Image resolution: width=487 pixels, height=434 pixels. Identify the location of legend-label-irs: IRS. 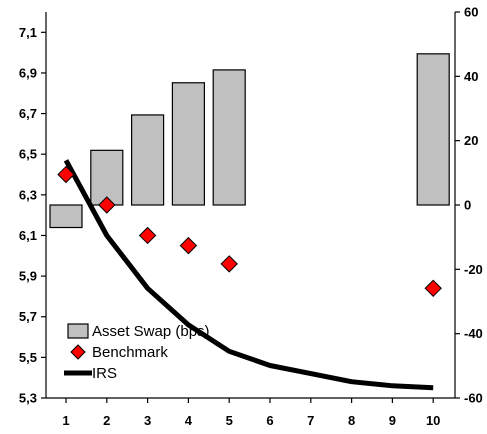
(104, 373).